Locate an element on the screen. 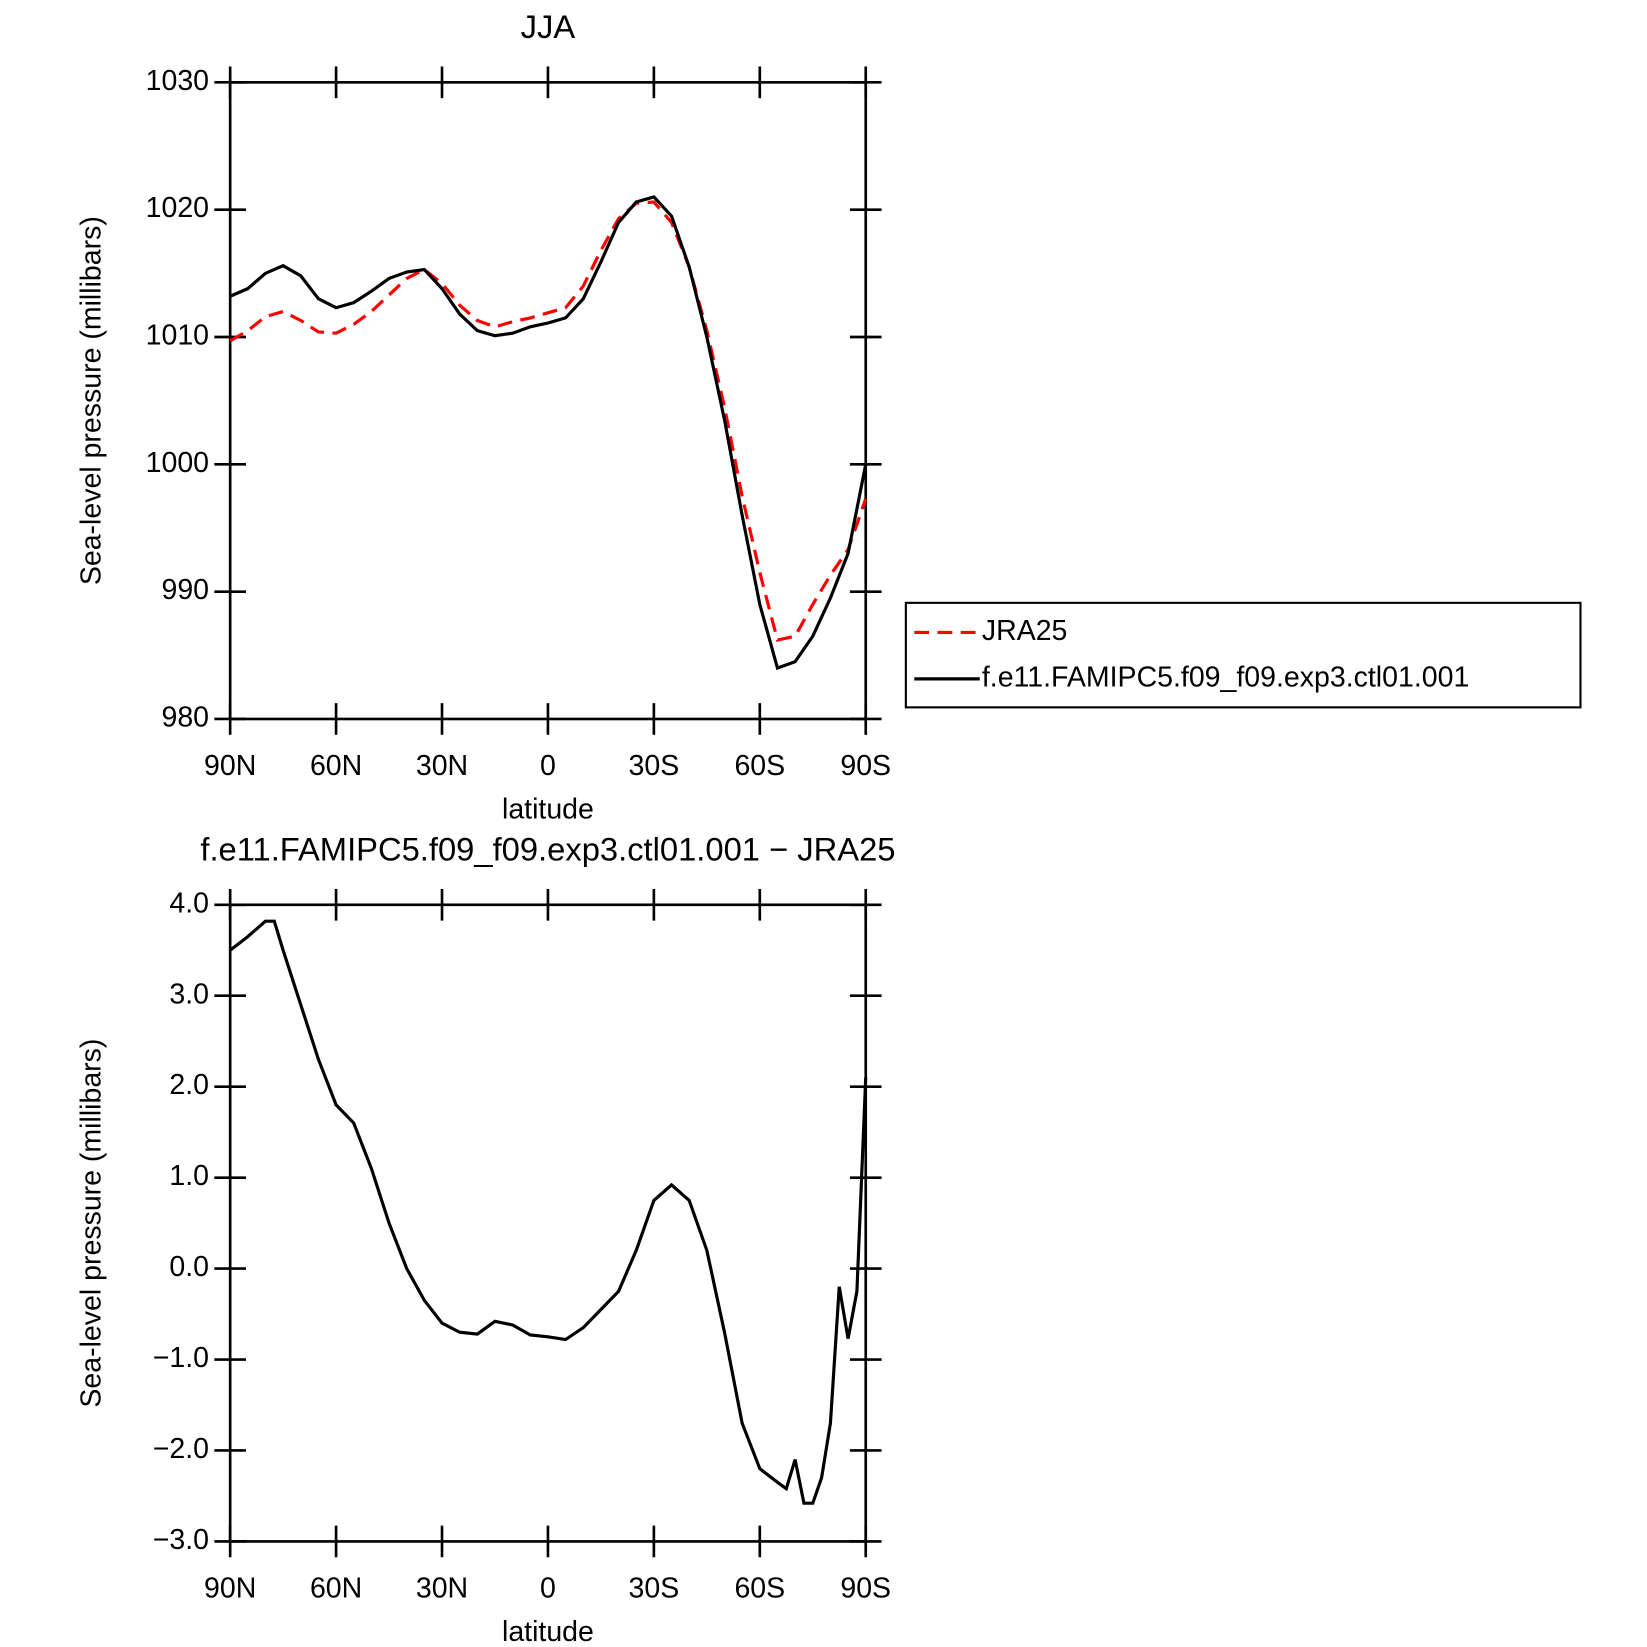  y-tick-label: −3.0 is located at coordinates (181, 1540).